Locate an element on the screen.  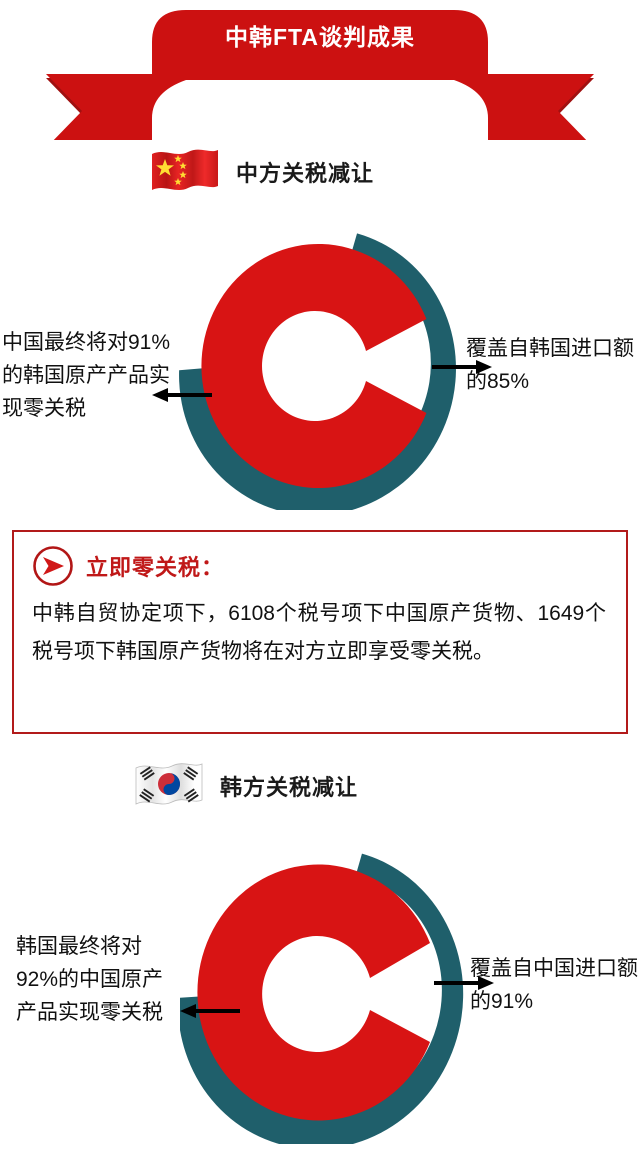
china-flag-field is located at coordinates (185, 169).